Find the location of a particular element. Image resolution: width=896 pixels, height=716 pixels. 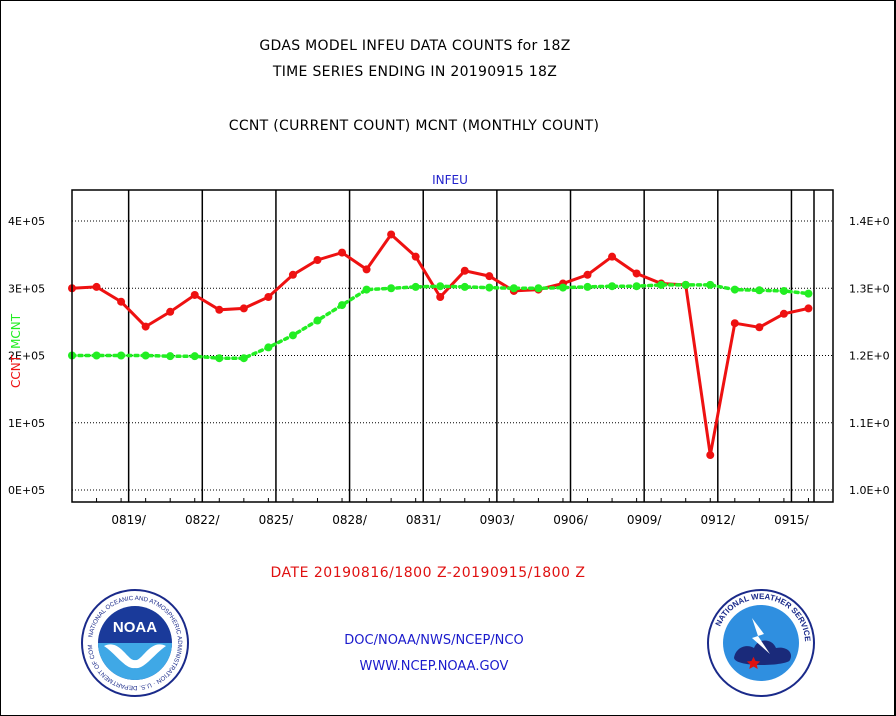

y-right-tick-label: 1.4E+0 is located at coordinates (869, 221).